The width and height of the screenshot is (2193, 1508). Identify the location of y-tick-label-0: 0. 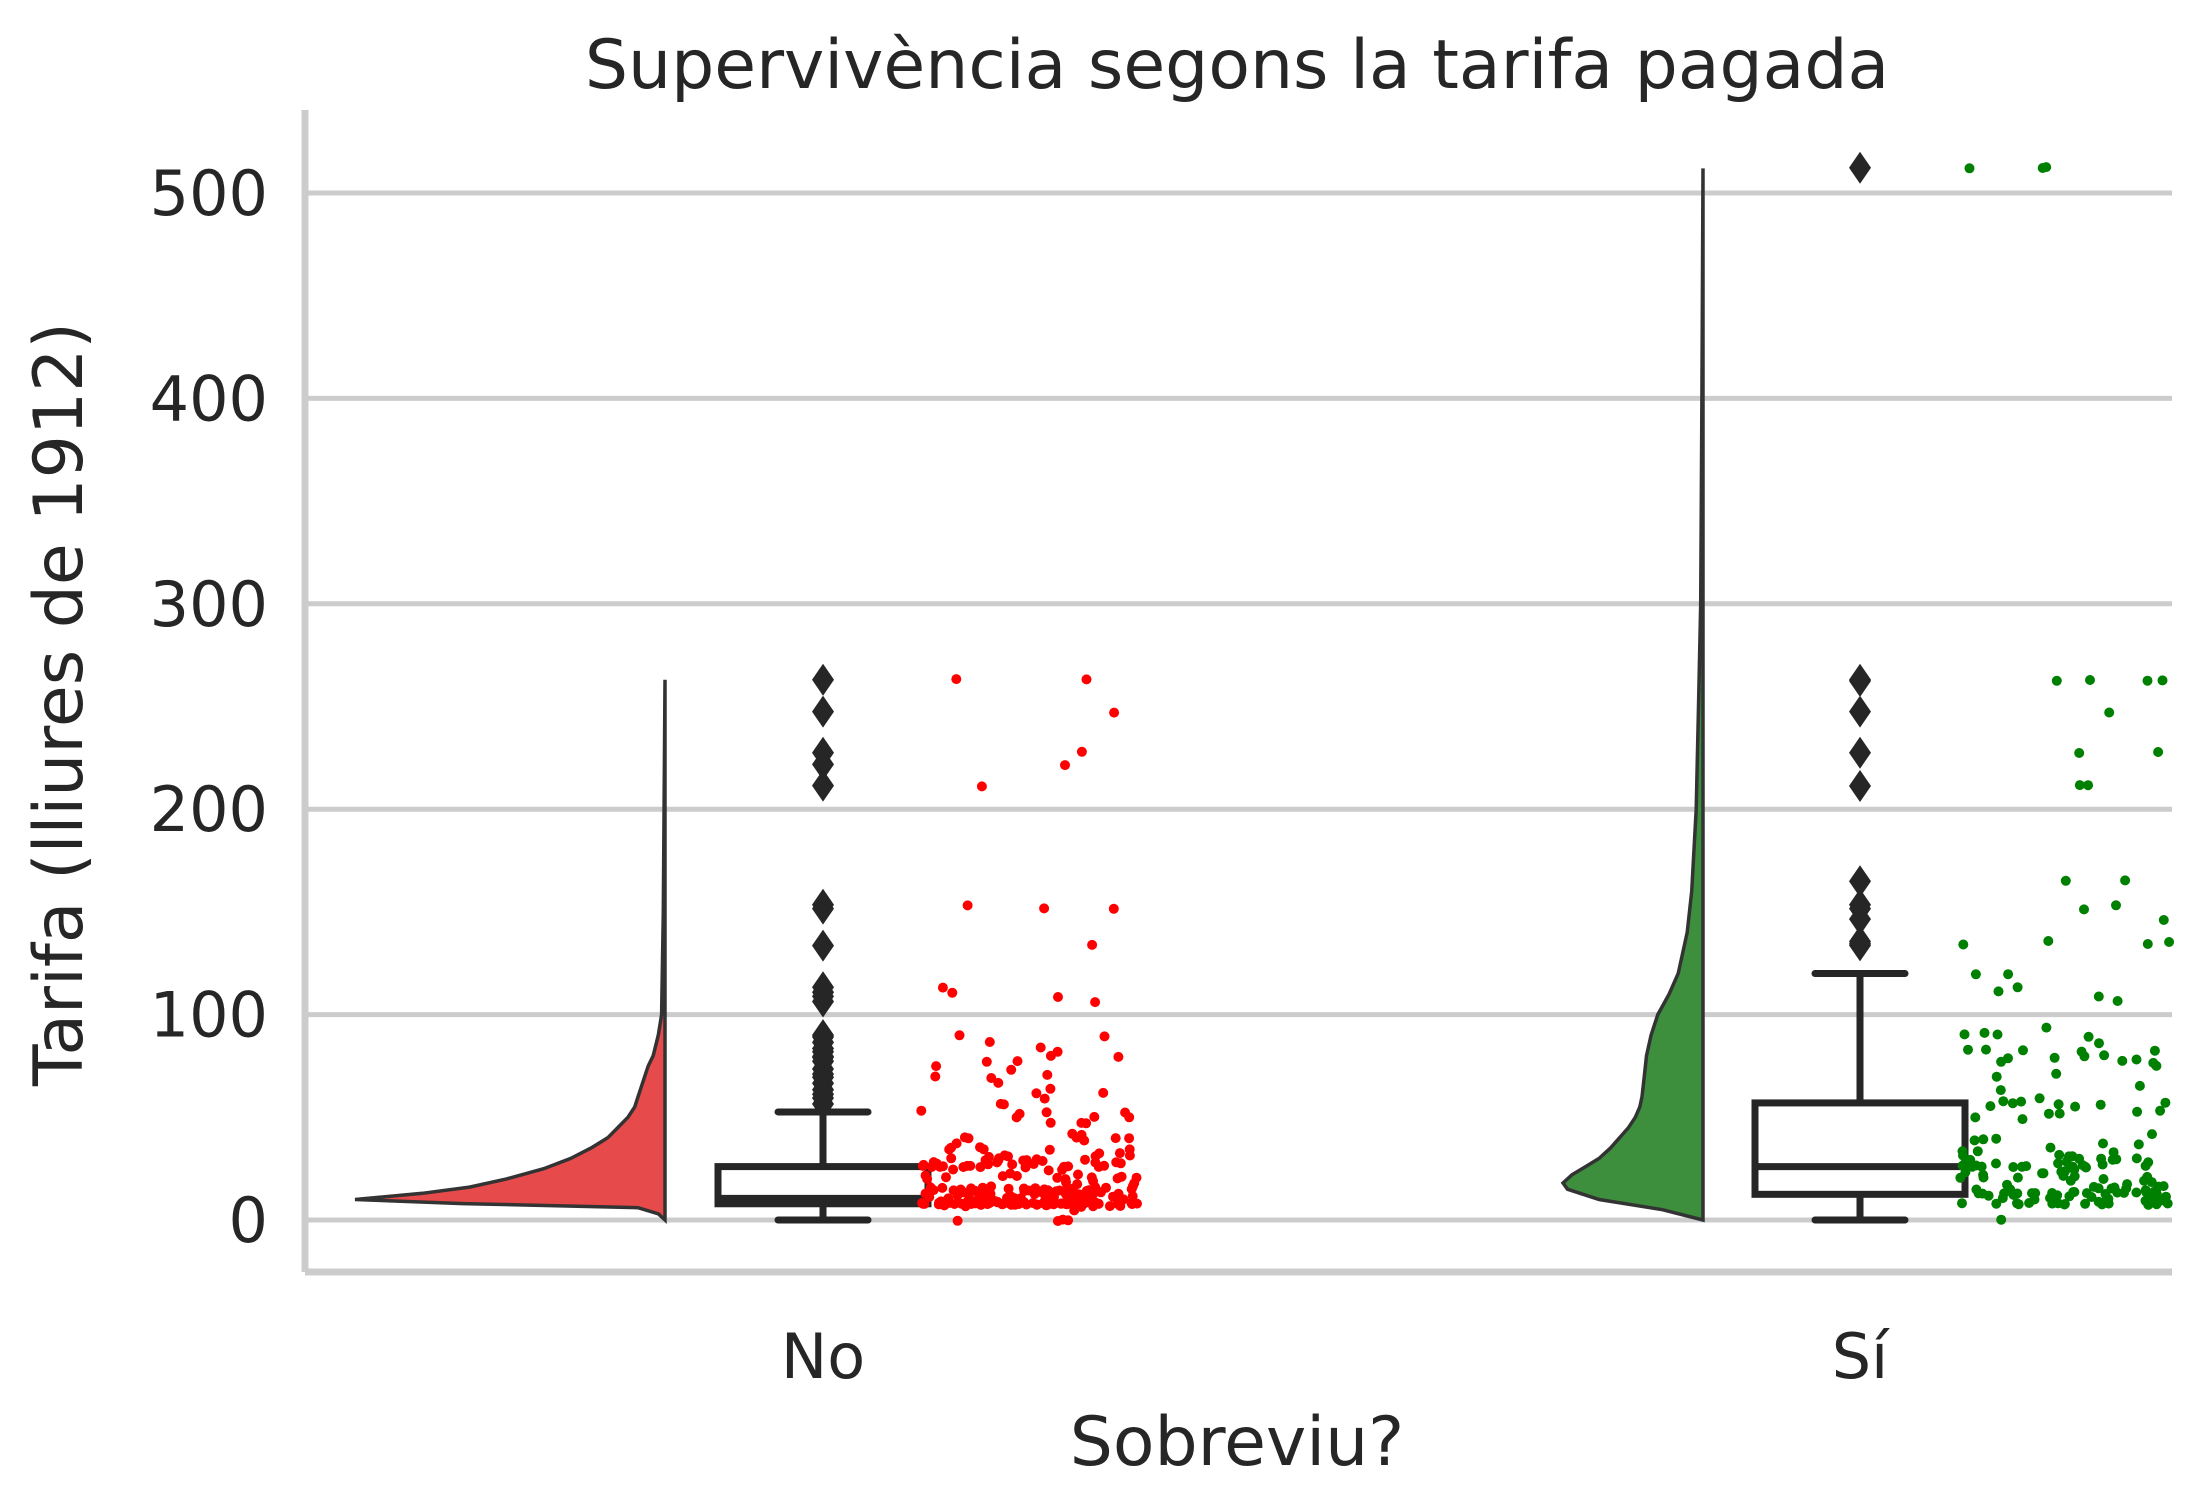
(248, 1220).